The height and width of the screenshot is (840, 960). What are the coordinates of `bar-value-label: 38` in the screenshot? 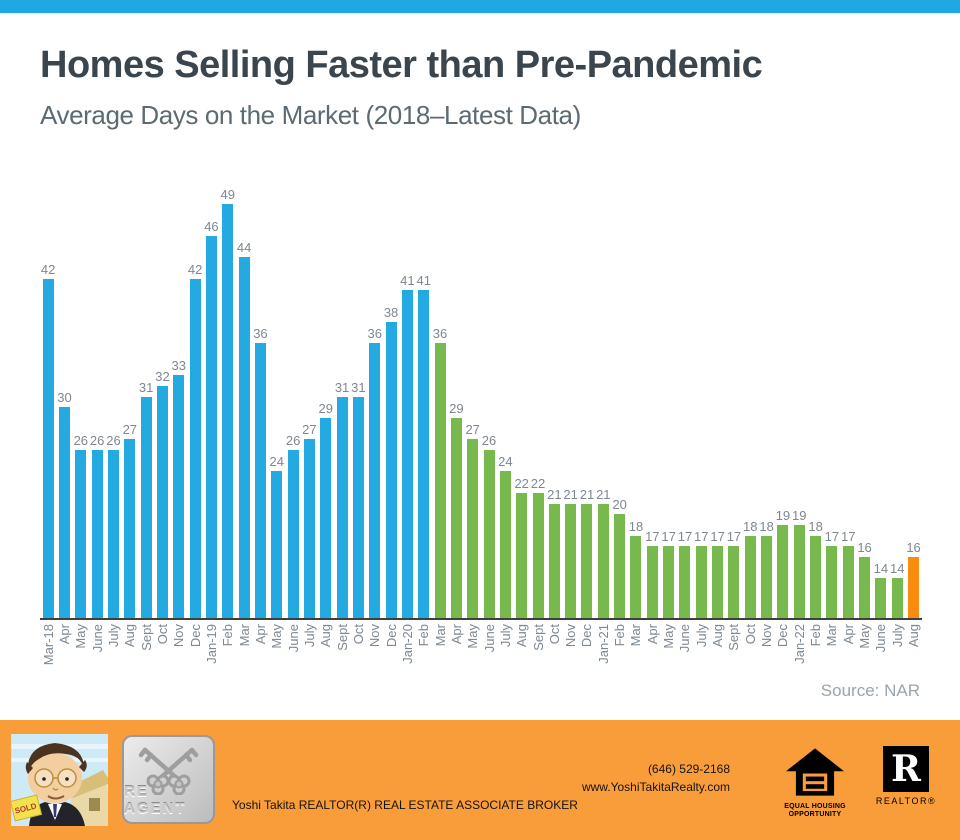 It's located at (391, 312).